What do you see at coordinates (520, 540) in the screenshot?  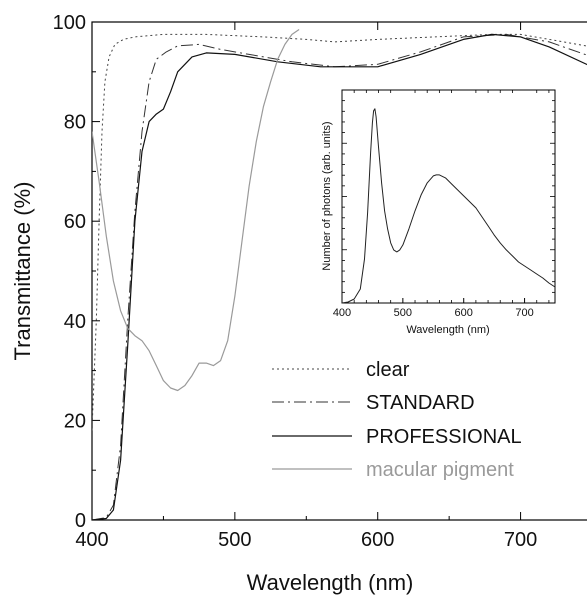 I see `x-tick-label: 700` at bounding box center [520, 540].